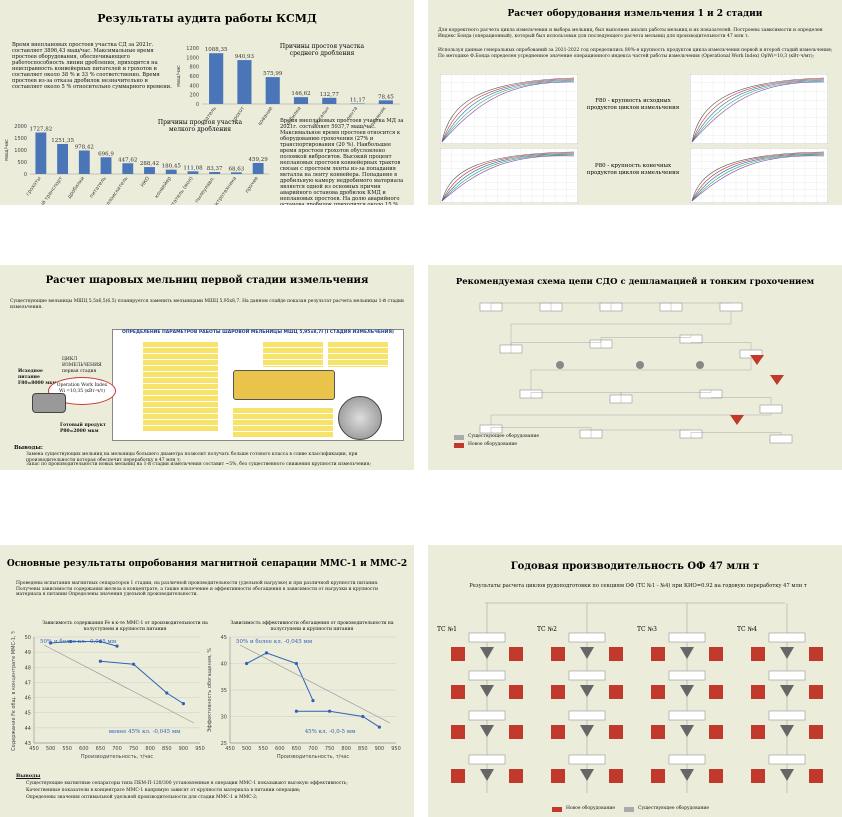  I want to click on trend-line, so click(315, 684).